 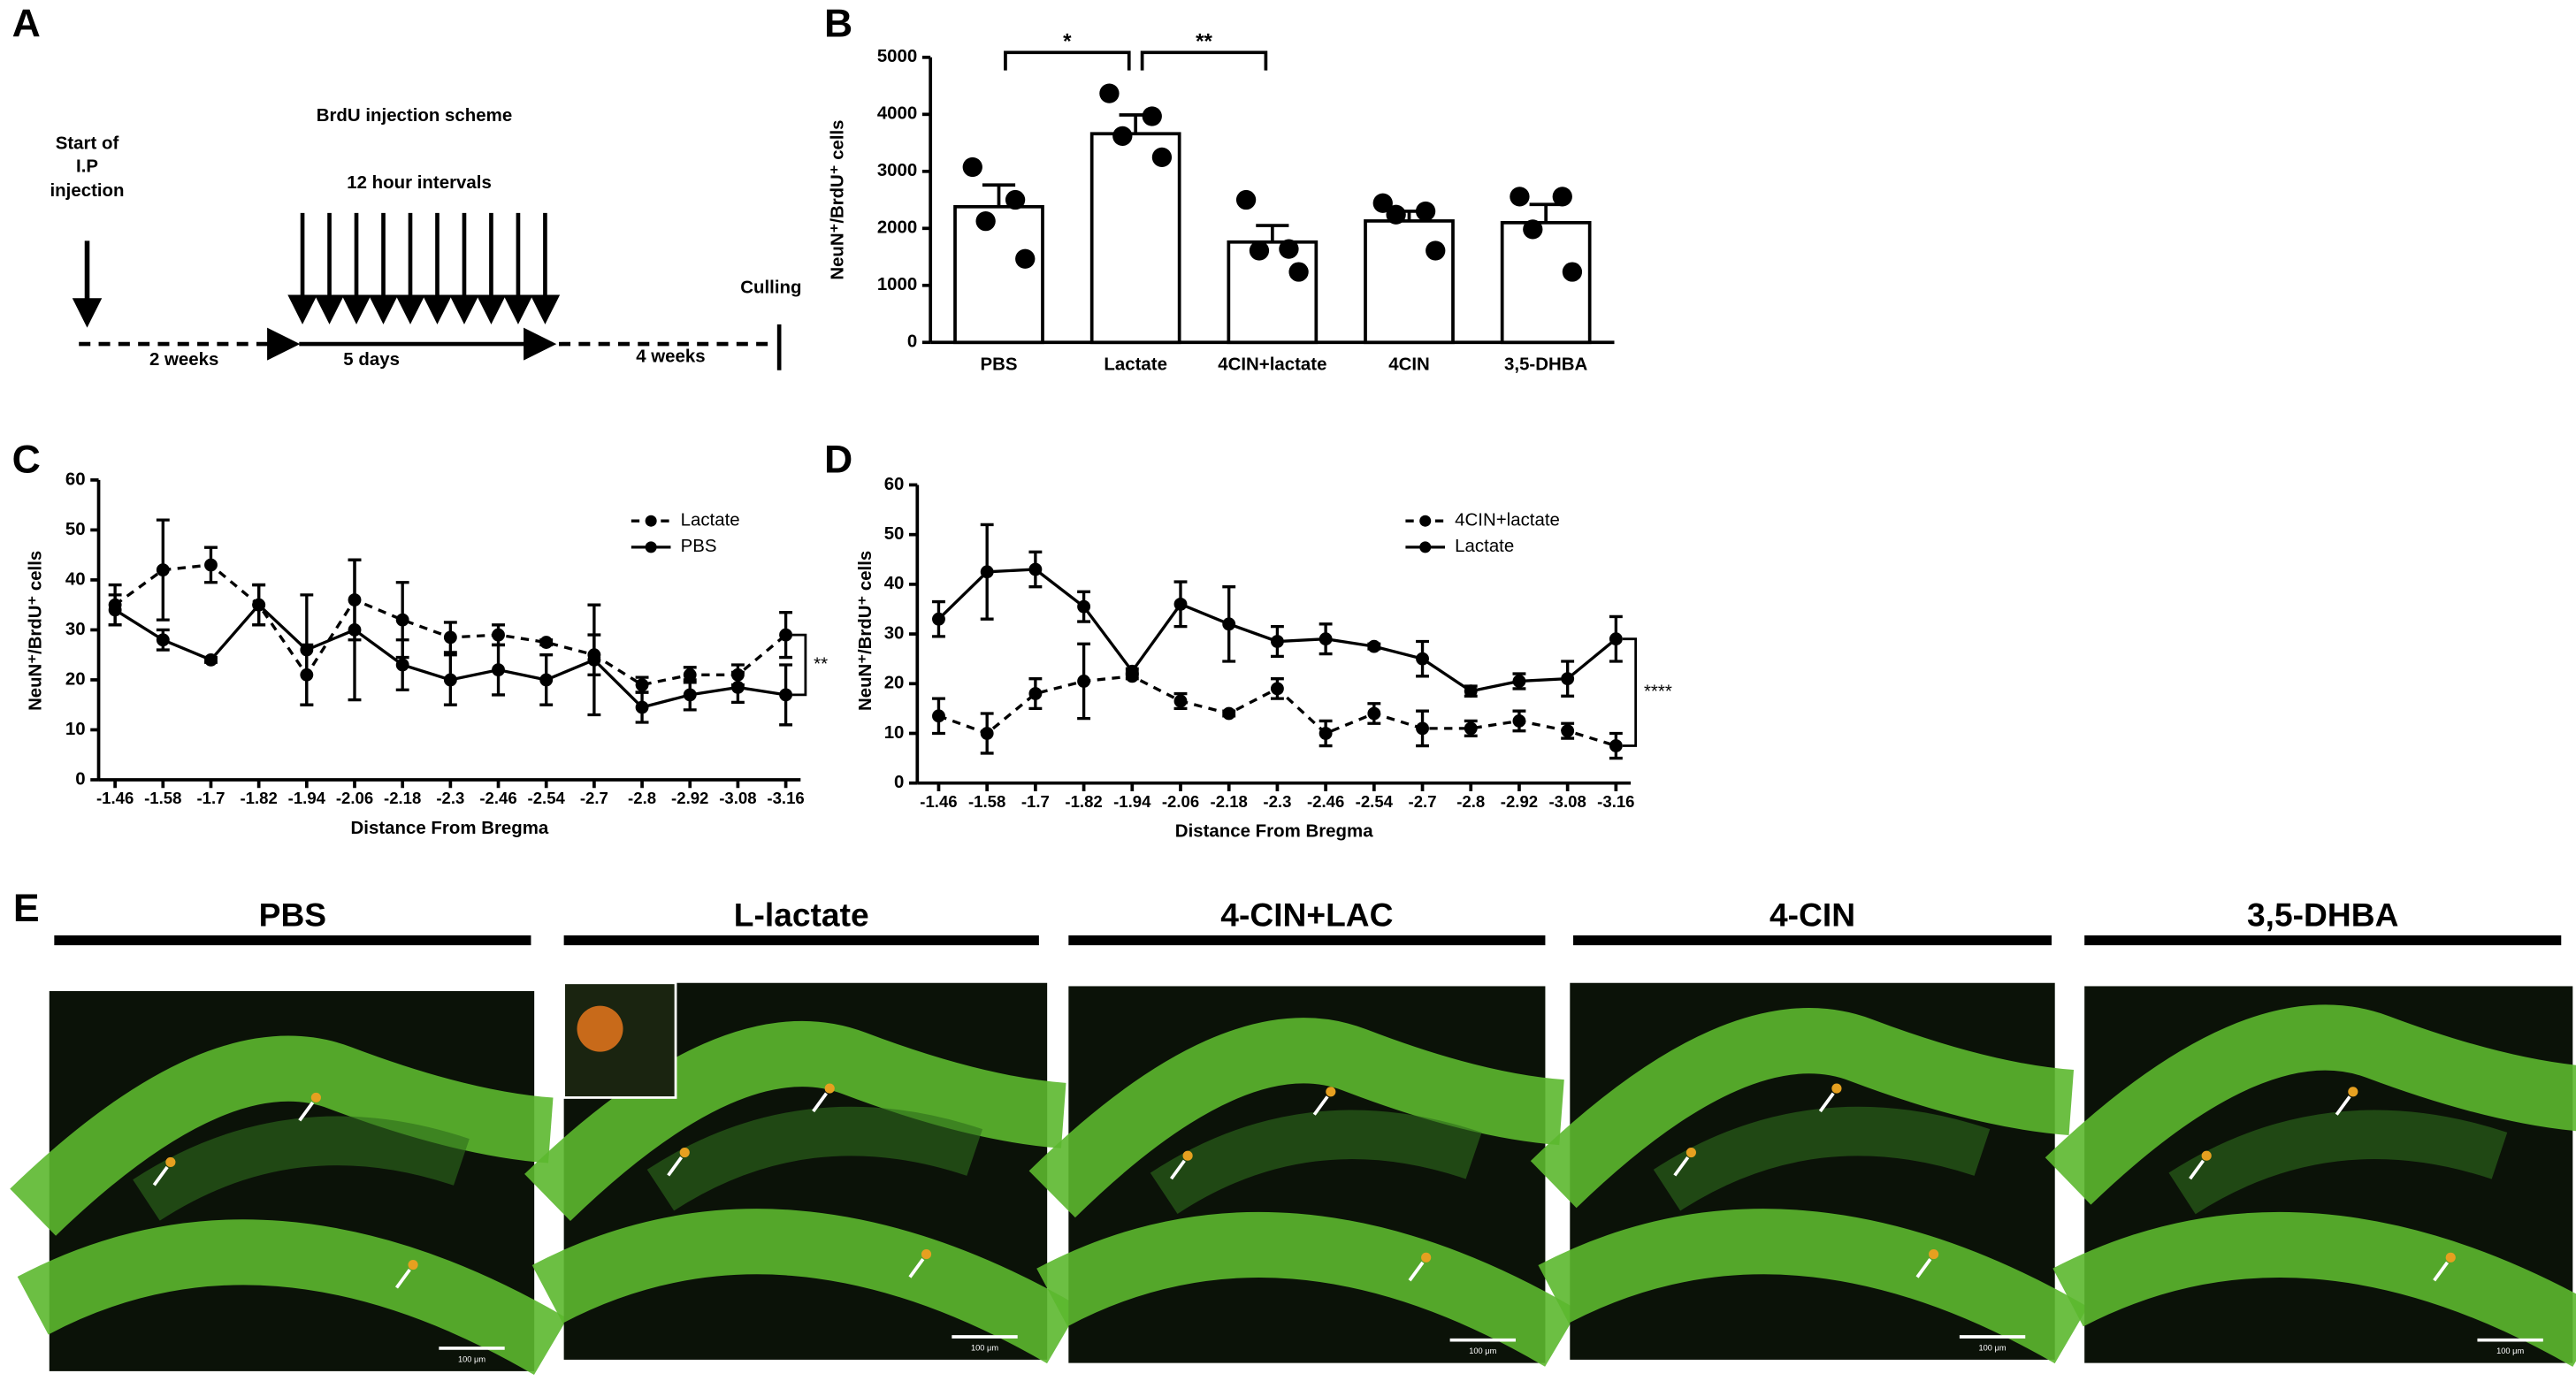 What do you see at coordinates (651, 521) in the screenshot?
I see `legend-marker` at bounding box center [651, 521].